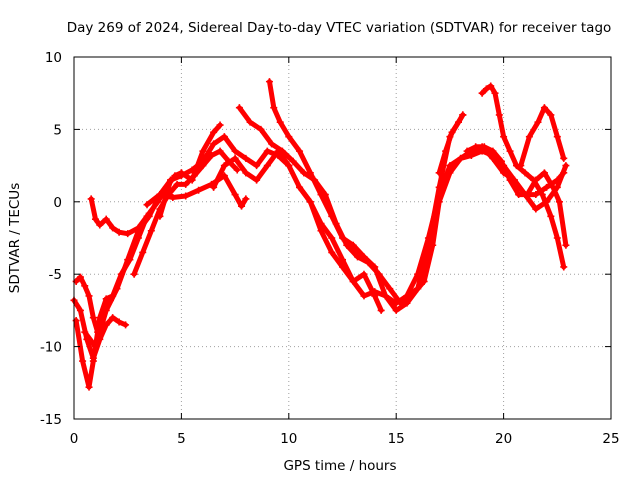 The image size is (640, 480). What do you see at coordinates (610, 439) in the screenshot?
I see `x-tick-label: 25` at bounding box center [610, 439].